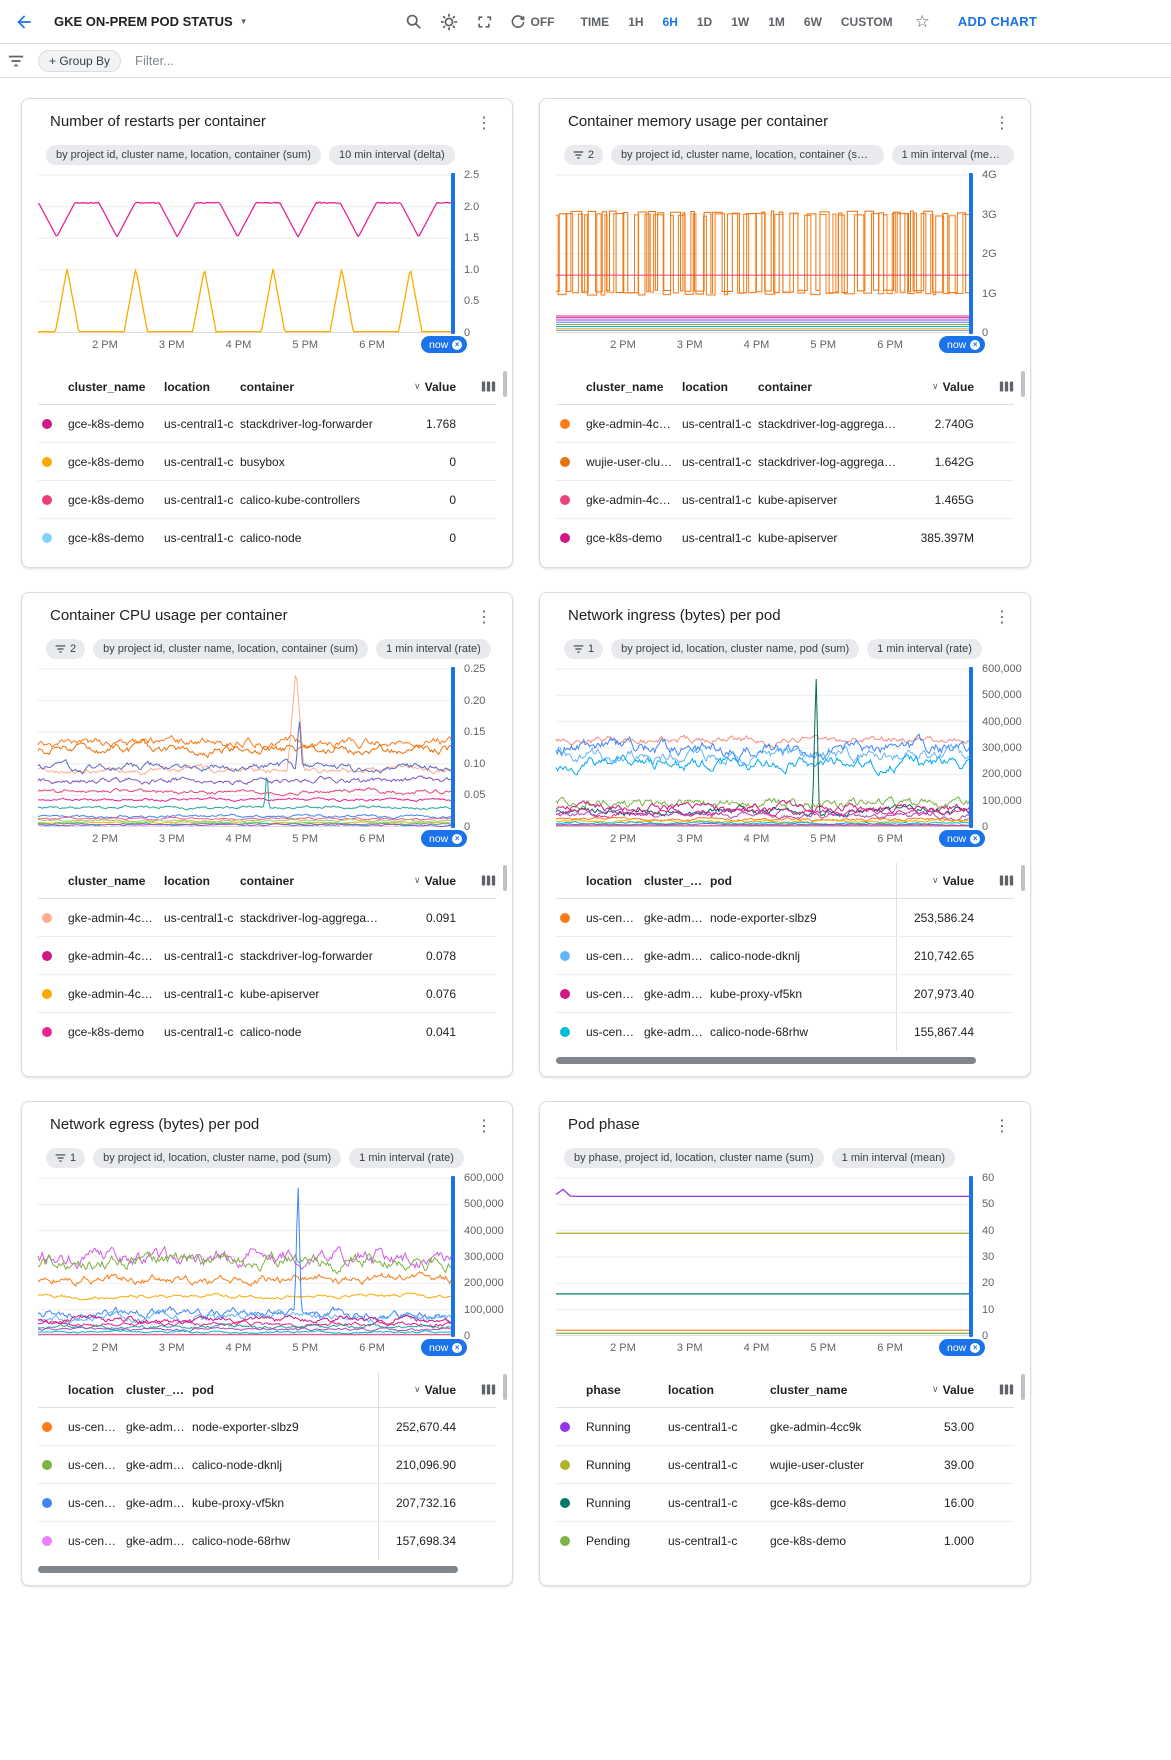 This screenshot has height=1760, width=1171. Describe the element at coordinates (812, 21) in the screenshot. I see `time-range-6w: 6W` at that location.